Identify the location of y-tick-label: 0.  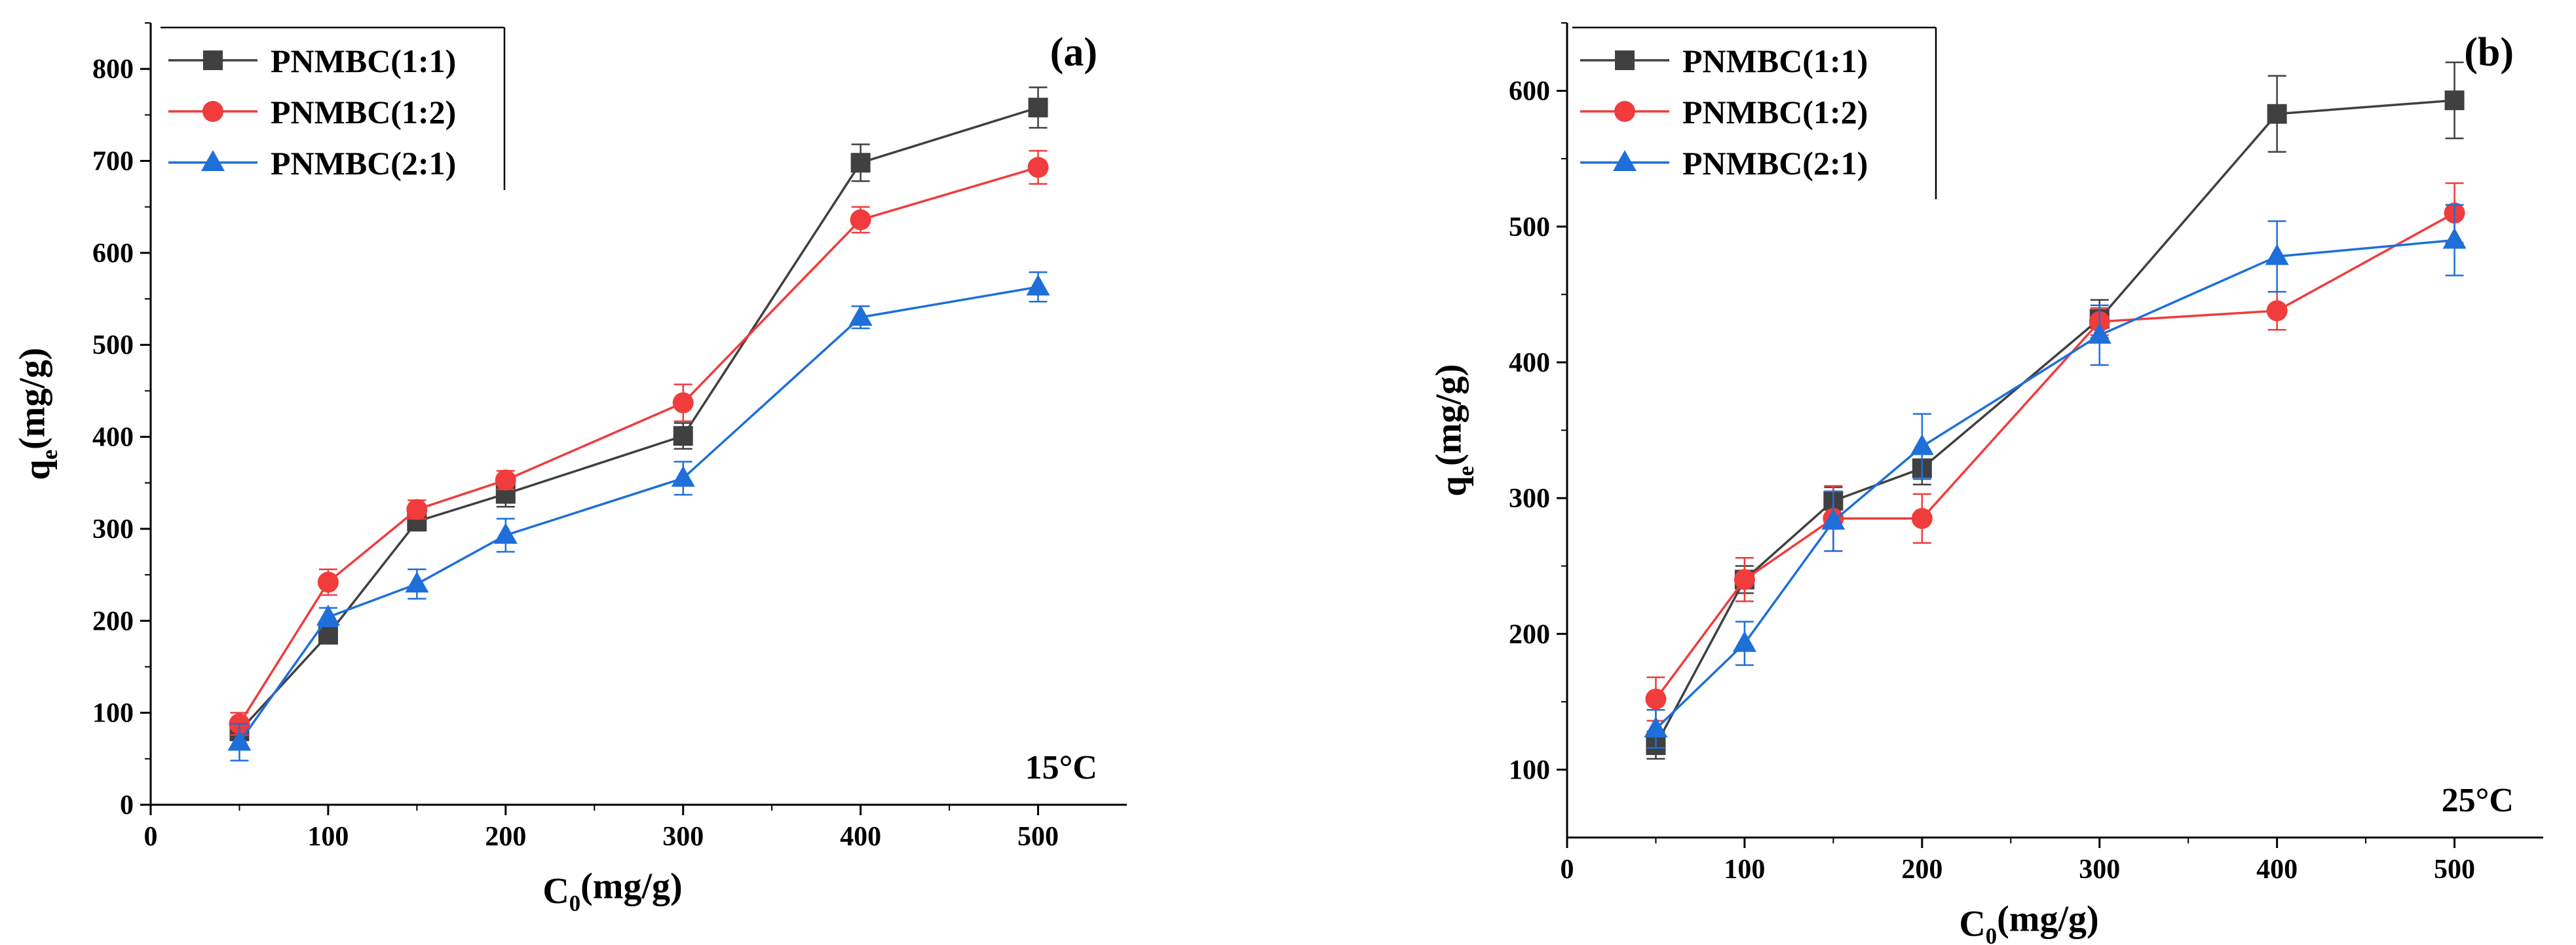
(127, 805).